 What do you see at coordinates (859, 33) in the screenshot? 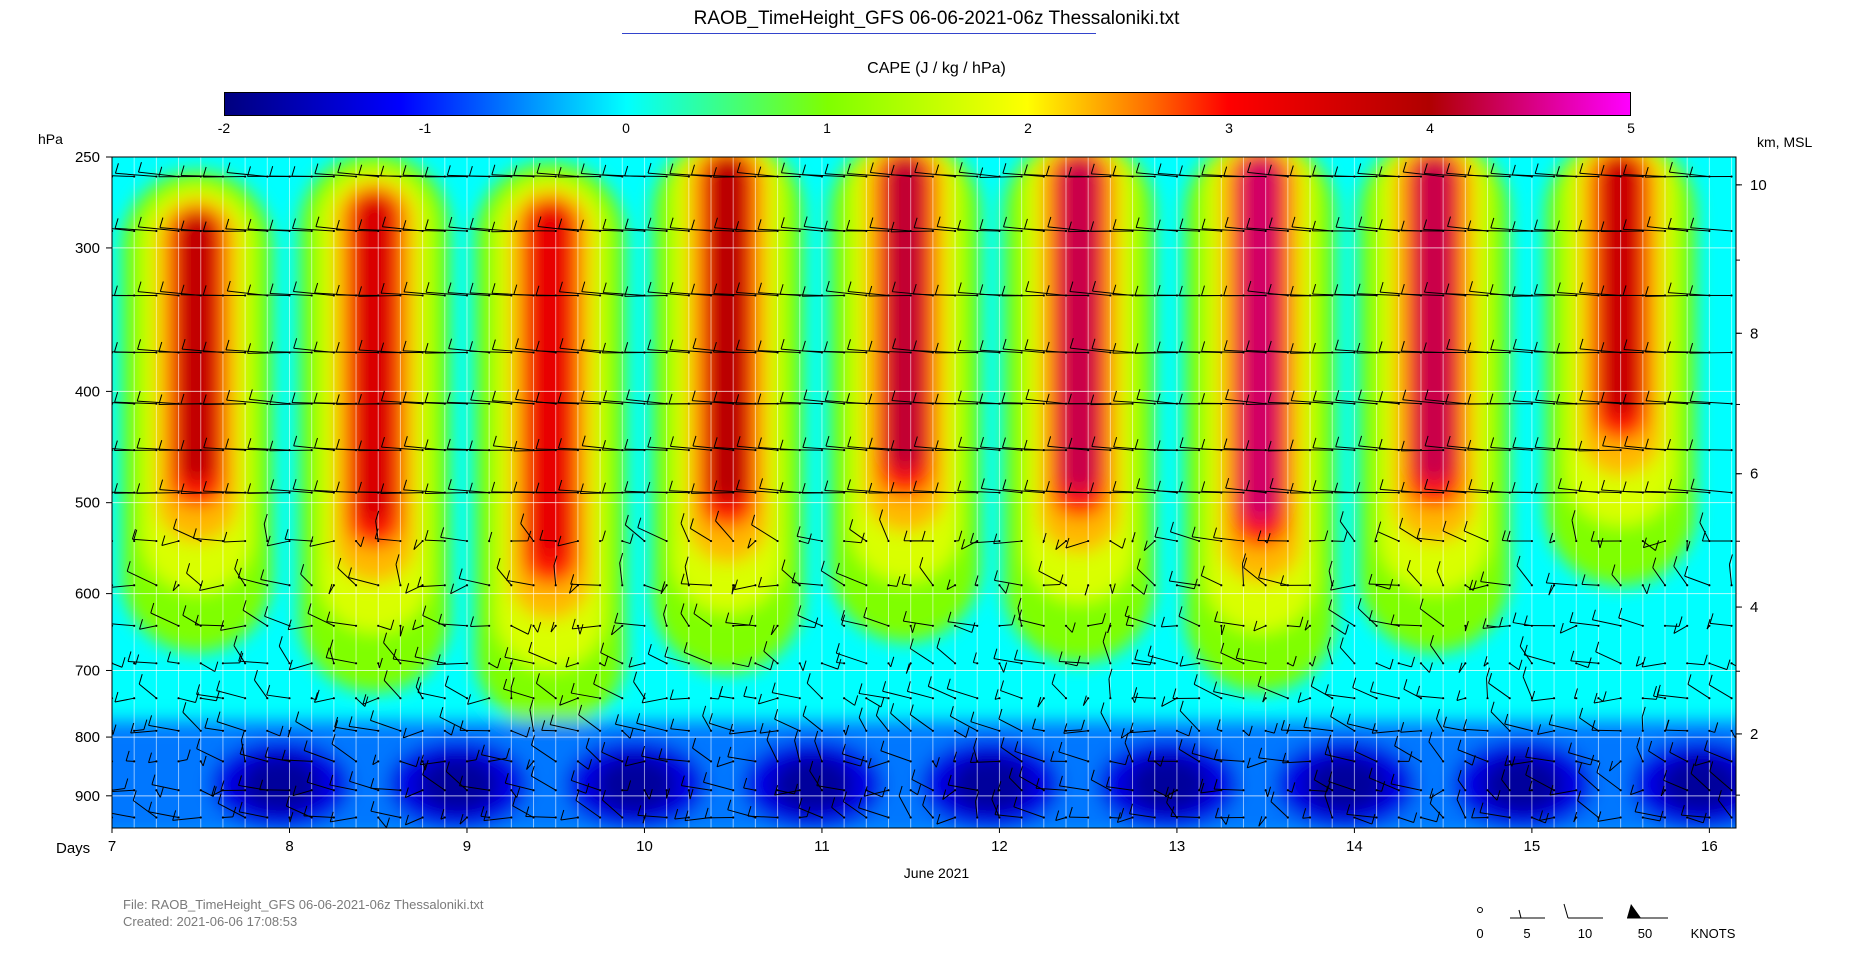
I see `title-underline` at bounding box center [859, 33].